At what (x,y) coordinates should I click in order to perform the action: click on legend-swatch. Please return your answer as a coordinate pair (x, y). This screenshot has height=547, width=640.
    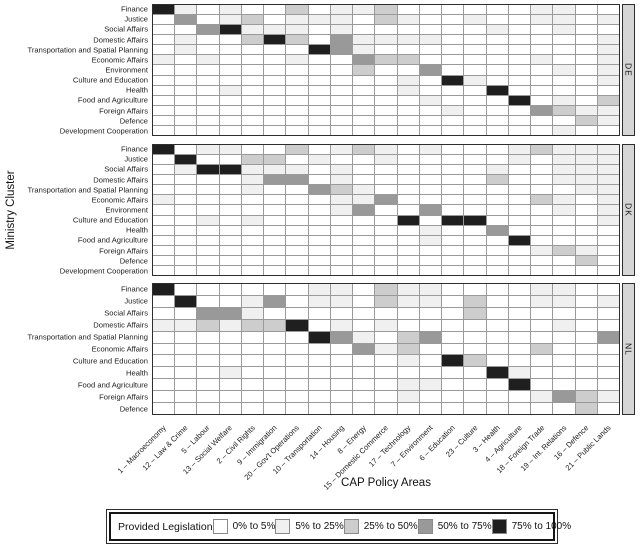
    Looking at the image, I should click on (283, 526).